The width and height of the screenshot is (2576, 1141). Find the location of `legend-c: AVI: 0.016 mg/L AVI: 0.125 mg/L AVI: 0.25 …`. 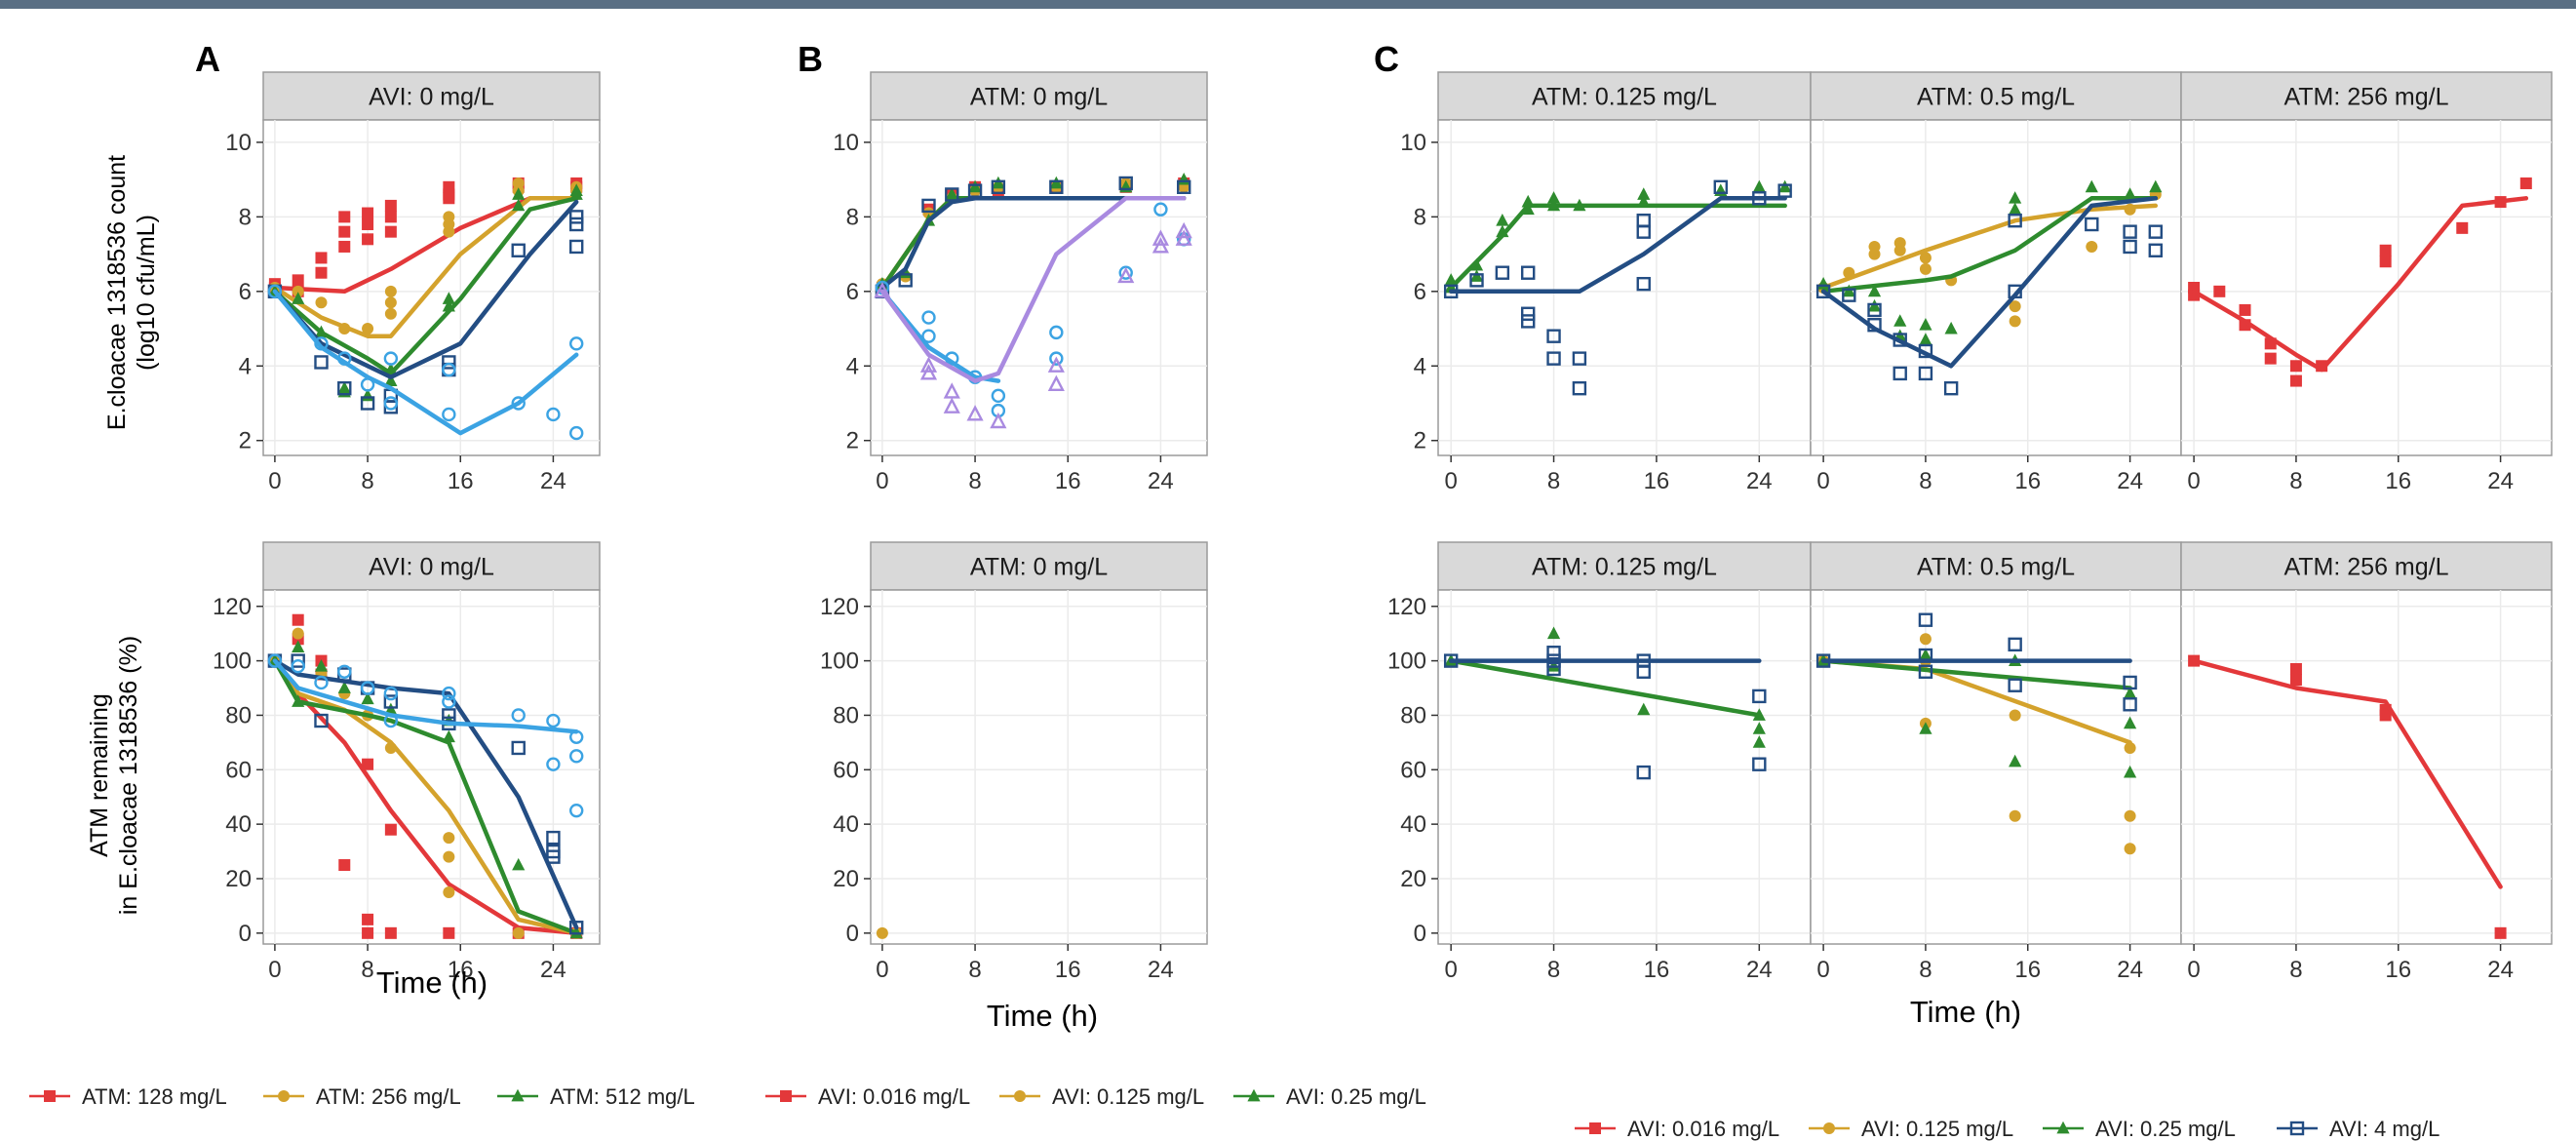

legend-c: AVI: 0.016 mg/L AVI: 0.125 mg/L AVI: 0.25 … is located at coordinates (2007, 1129).